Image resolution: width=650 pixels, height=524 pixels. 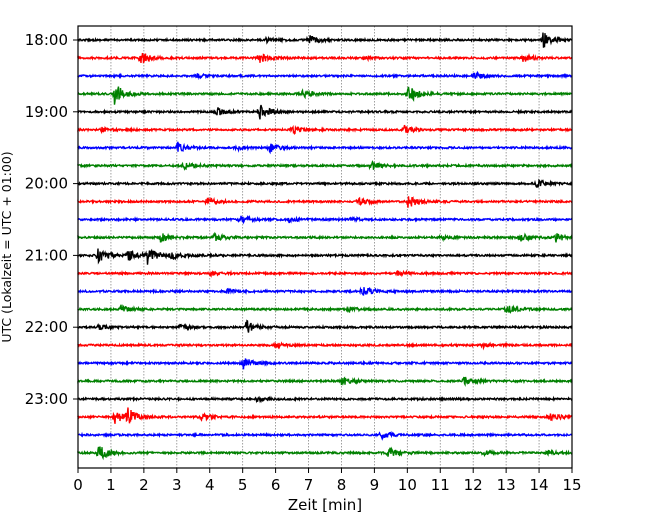 What do you see at coordinates (46, 327) in the screenshot?
I see `y-tick-label: 22:00` at bounding box center [46, 327].